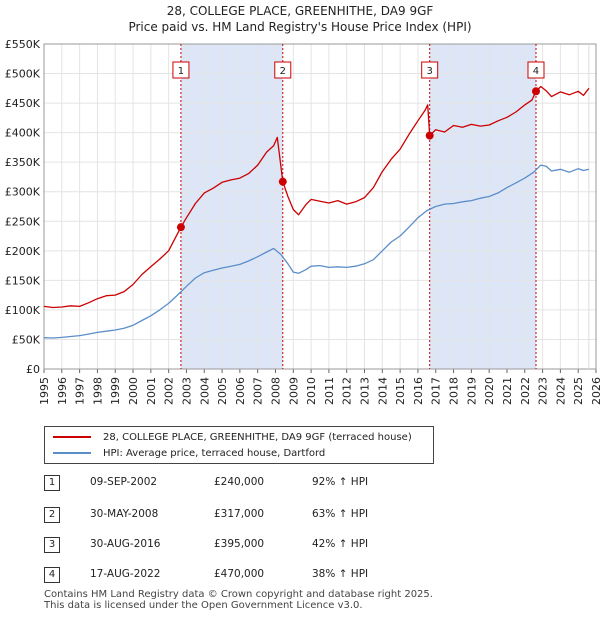 The height and width of the screenshot is (620, 600). Describe the element at coordinates (418, 391) in the screenshot. I see `x-tick-label: 2016` at that location.